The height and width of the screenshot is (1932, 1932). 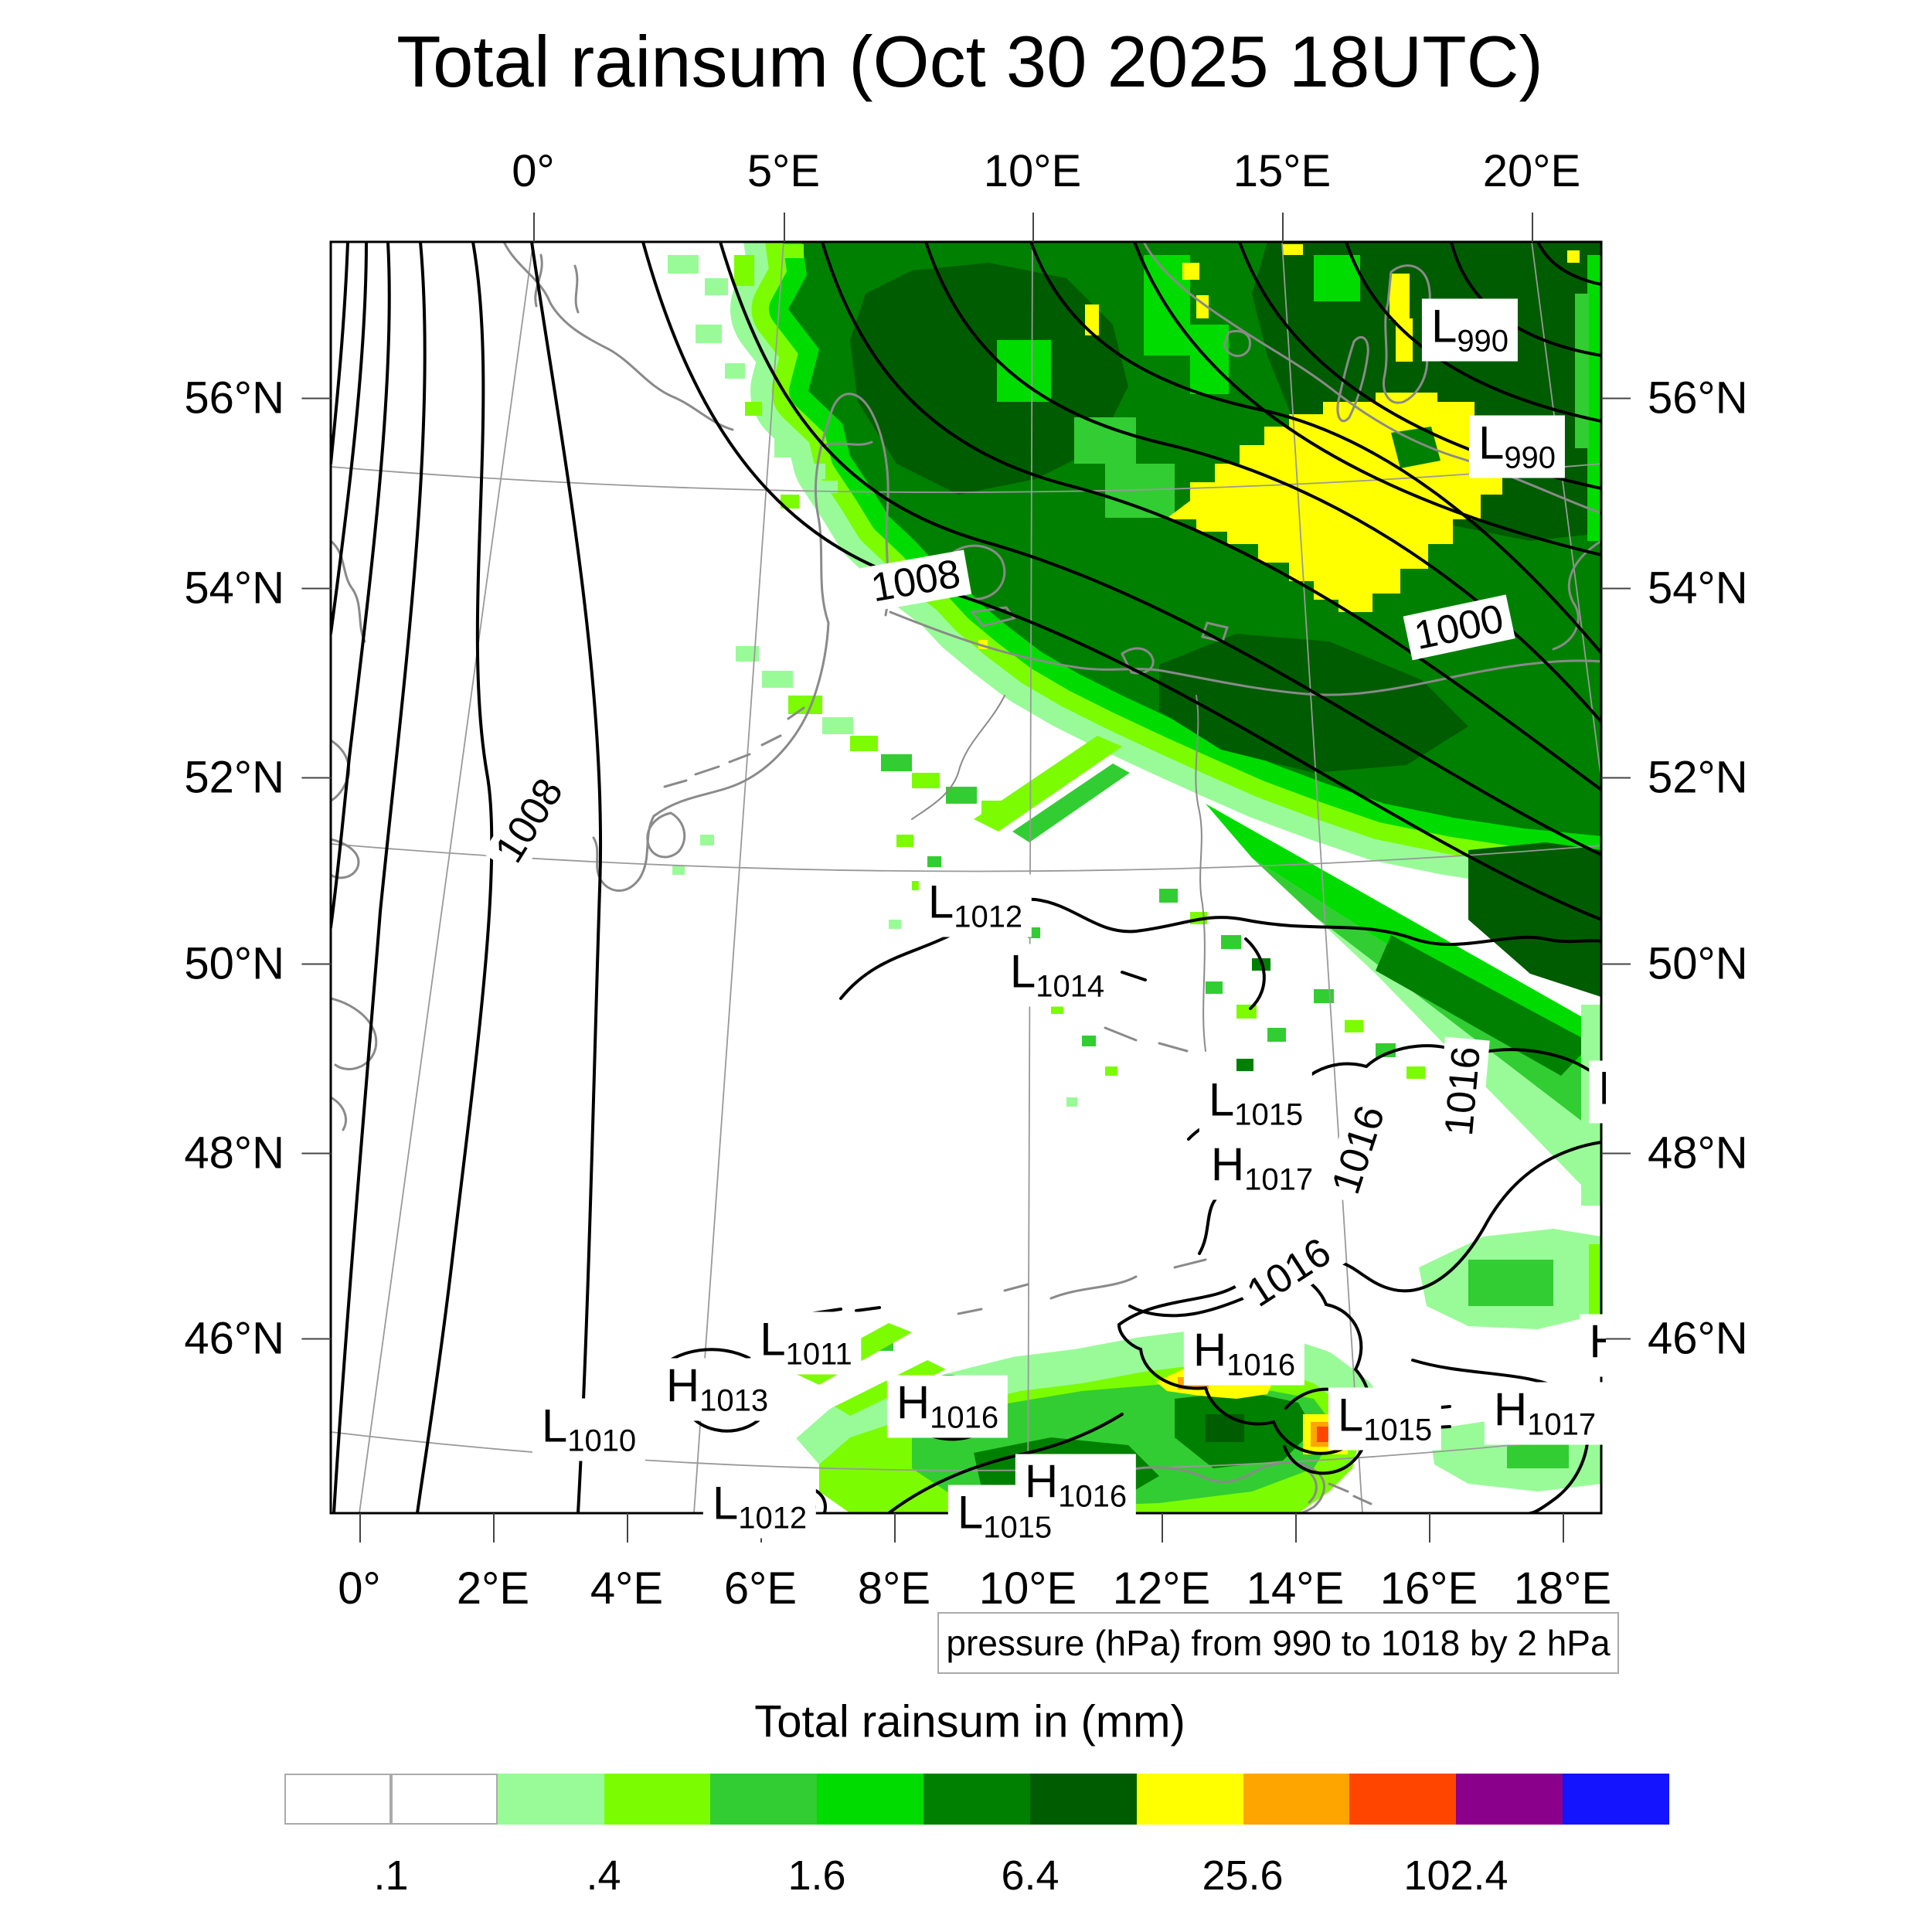 What do you see at coordinates (1278, 1643) in the screenshot?
I see `pressure-legend-note: pressure (hPa) from 990 to 1018 by 2 hPa` at bounding box center [1278, 1643].